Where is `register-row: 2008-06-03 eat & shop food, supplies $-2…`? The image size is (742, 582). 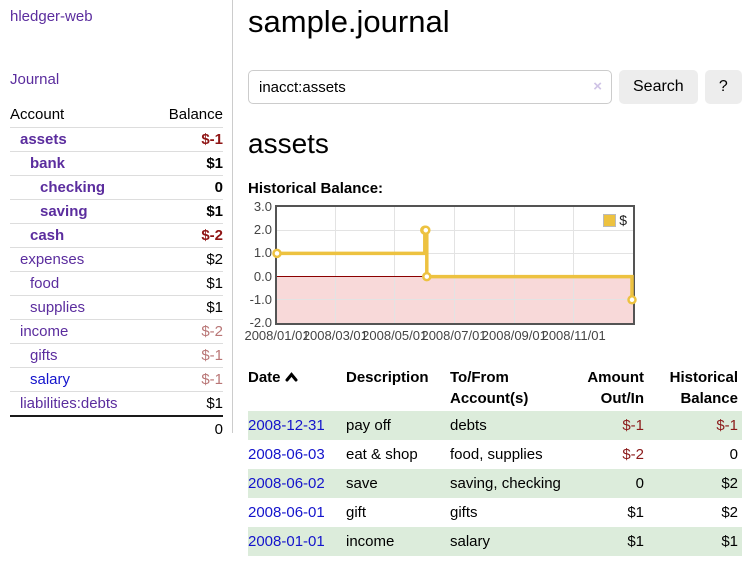
register-row: 2008-06-03 eat & shop food, supplies $-2… is located at coordinates (495, 454).